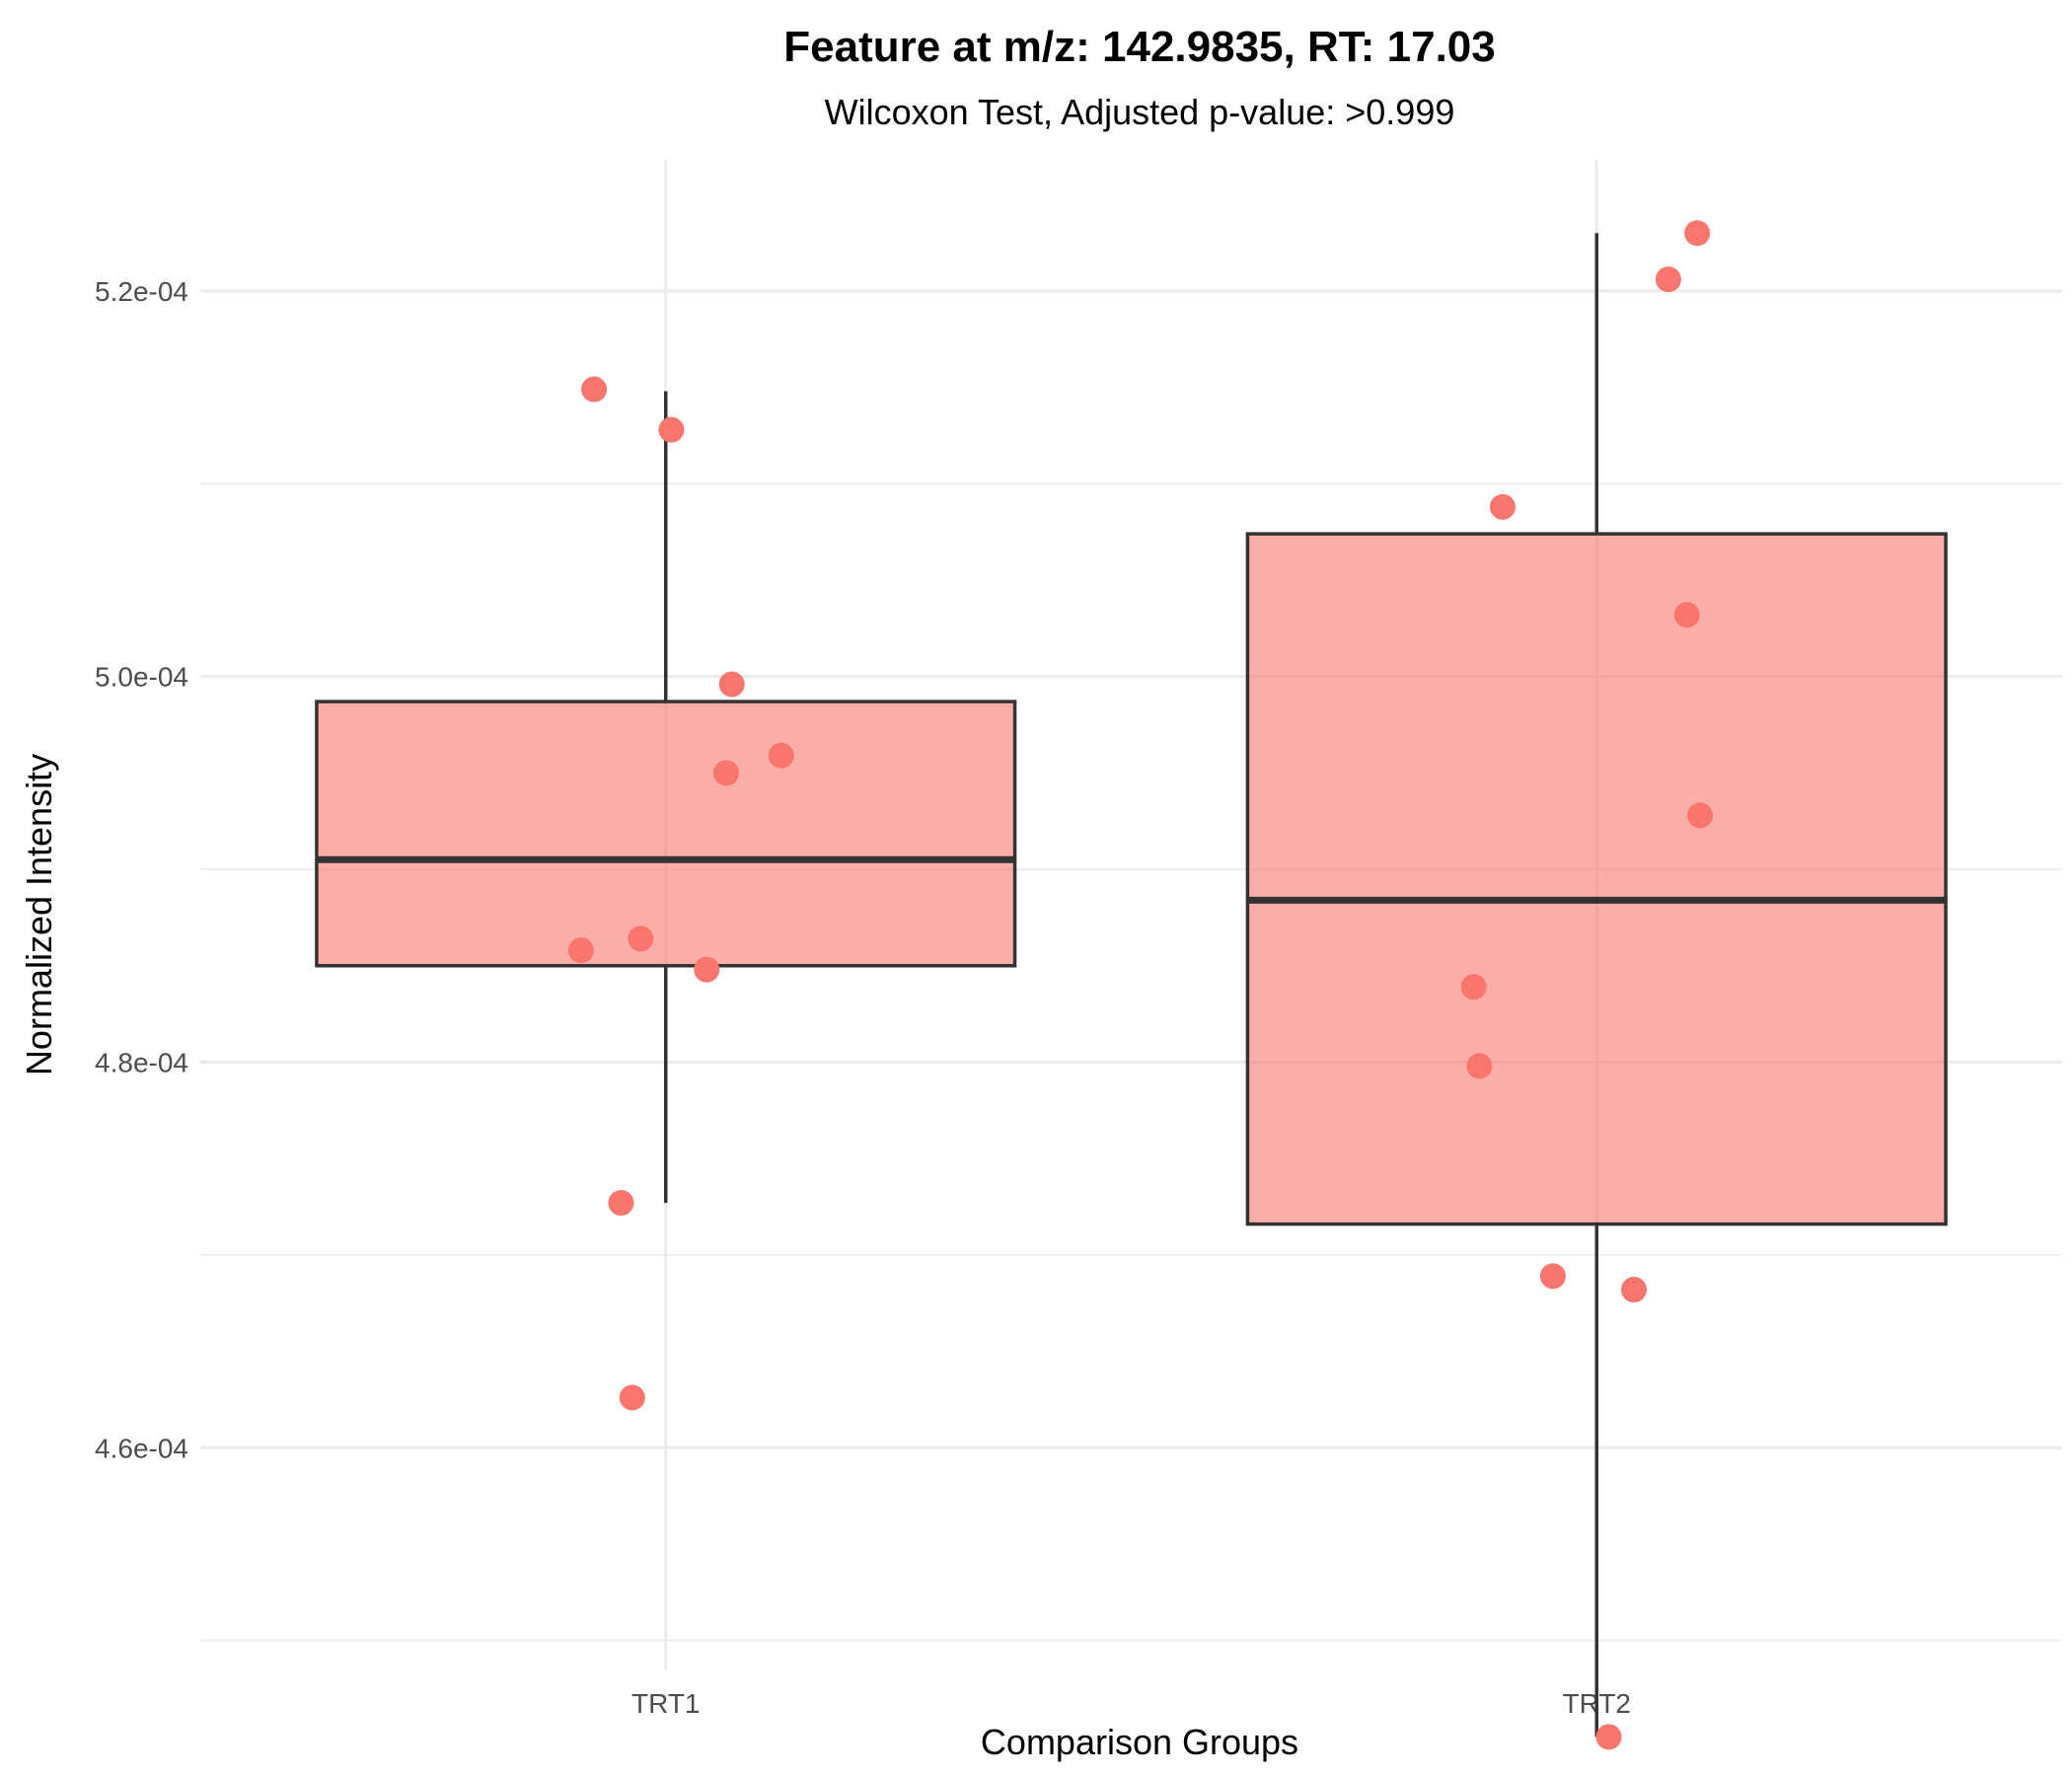 This screenshot has height=1776, width=2072. What do you see at coordinates (141, 677) in the screenshot?
I see `y-tick-label: 5.0e-04` at bounding box center [141, 677].